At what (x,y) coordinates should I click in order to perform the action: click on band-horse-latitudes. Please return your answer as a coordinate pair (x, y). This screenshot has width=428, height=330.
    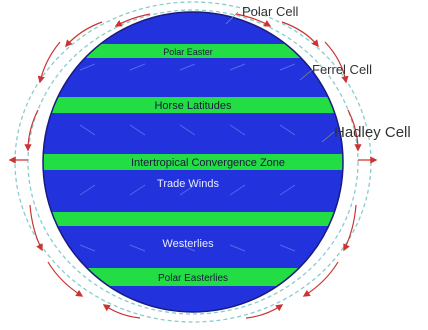
    Looking at the image, I should click on (193, 105).